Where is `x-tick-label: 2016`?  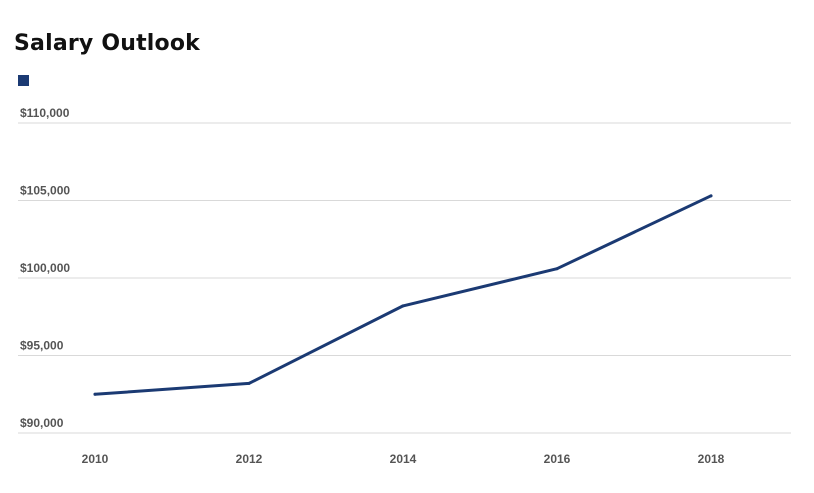 x-tick-label: 2016 is located at coordinates (557, 459).